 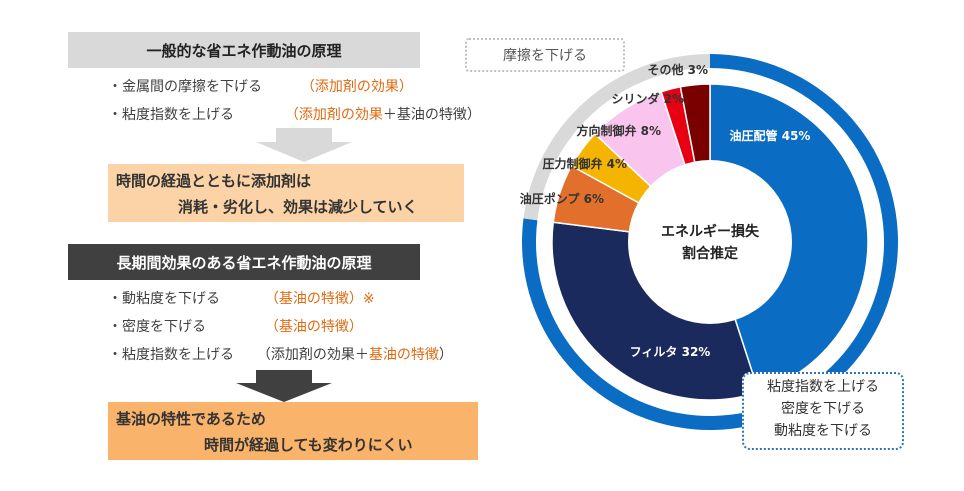 I want to click on callout-viscosity-line-2: 密度を下げる, so click(x=823, y=409).